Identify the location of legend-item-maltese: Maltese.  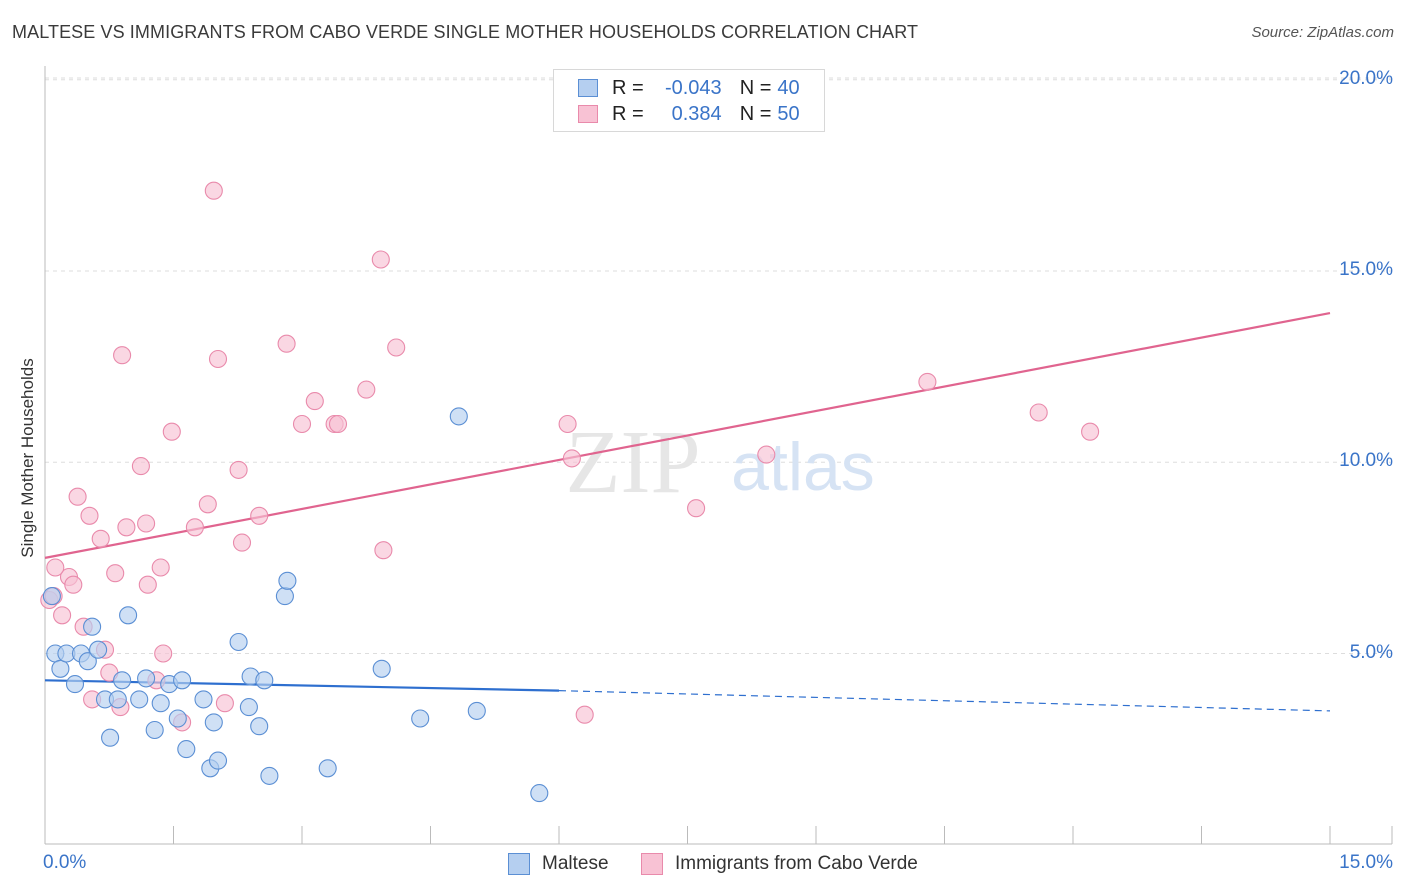
(558, 864).